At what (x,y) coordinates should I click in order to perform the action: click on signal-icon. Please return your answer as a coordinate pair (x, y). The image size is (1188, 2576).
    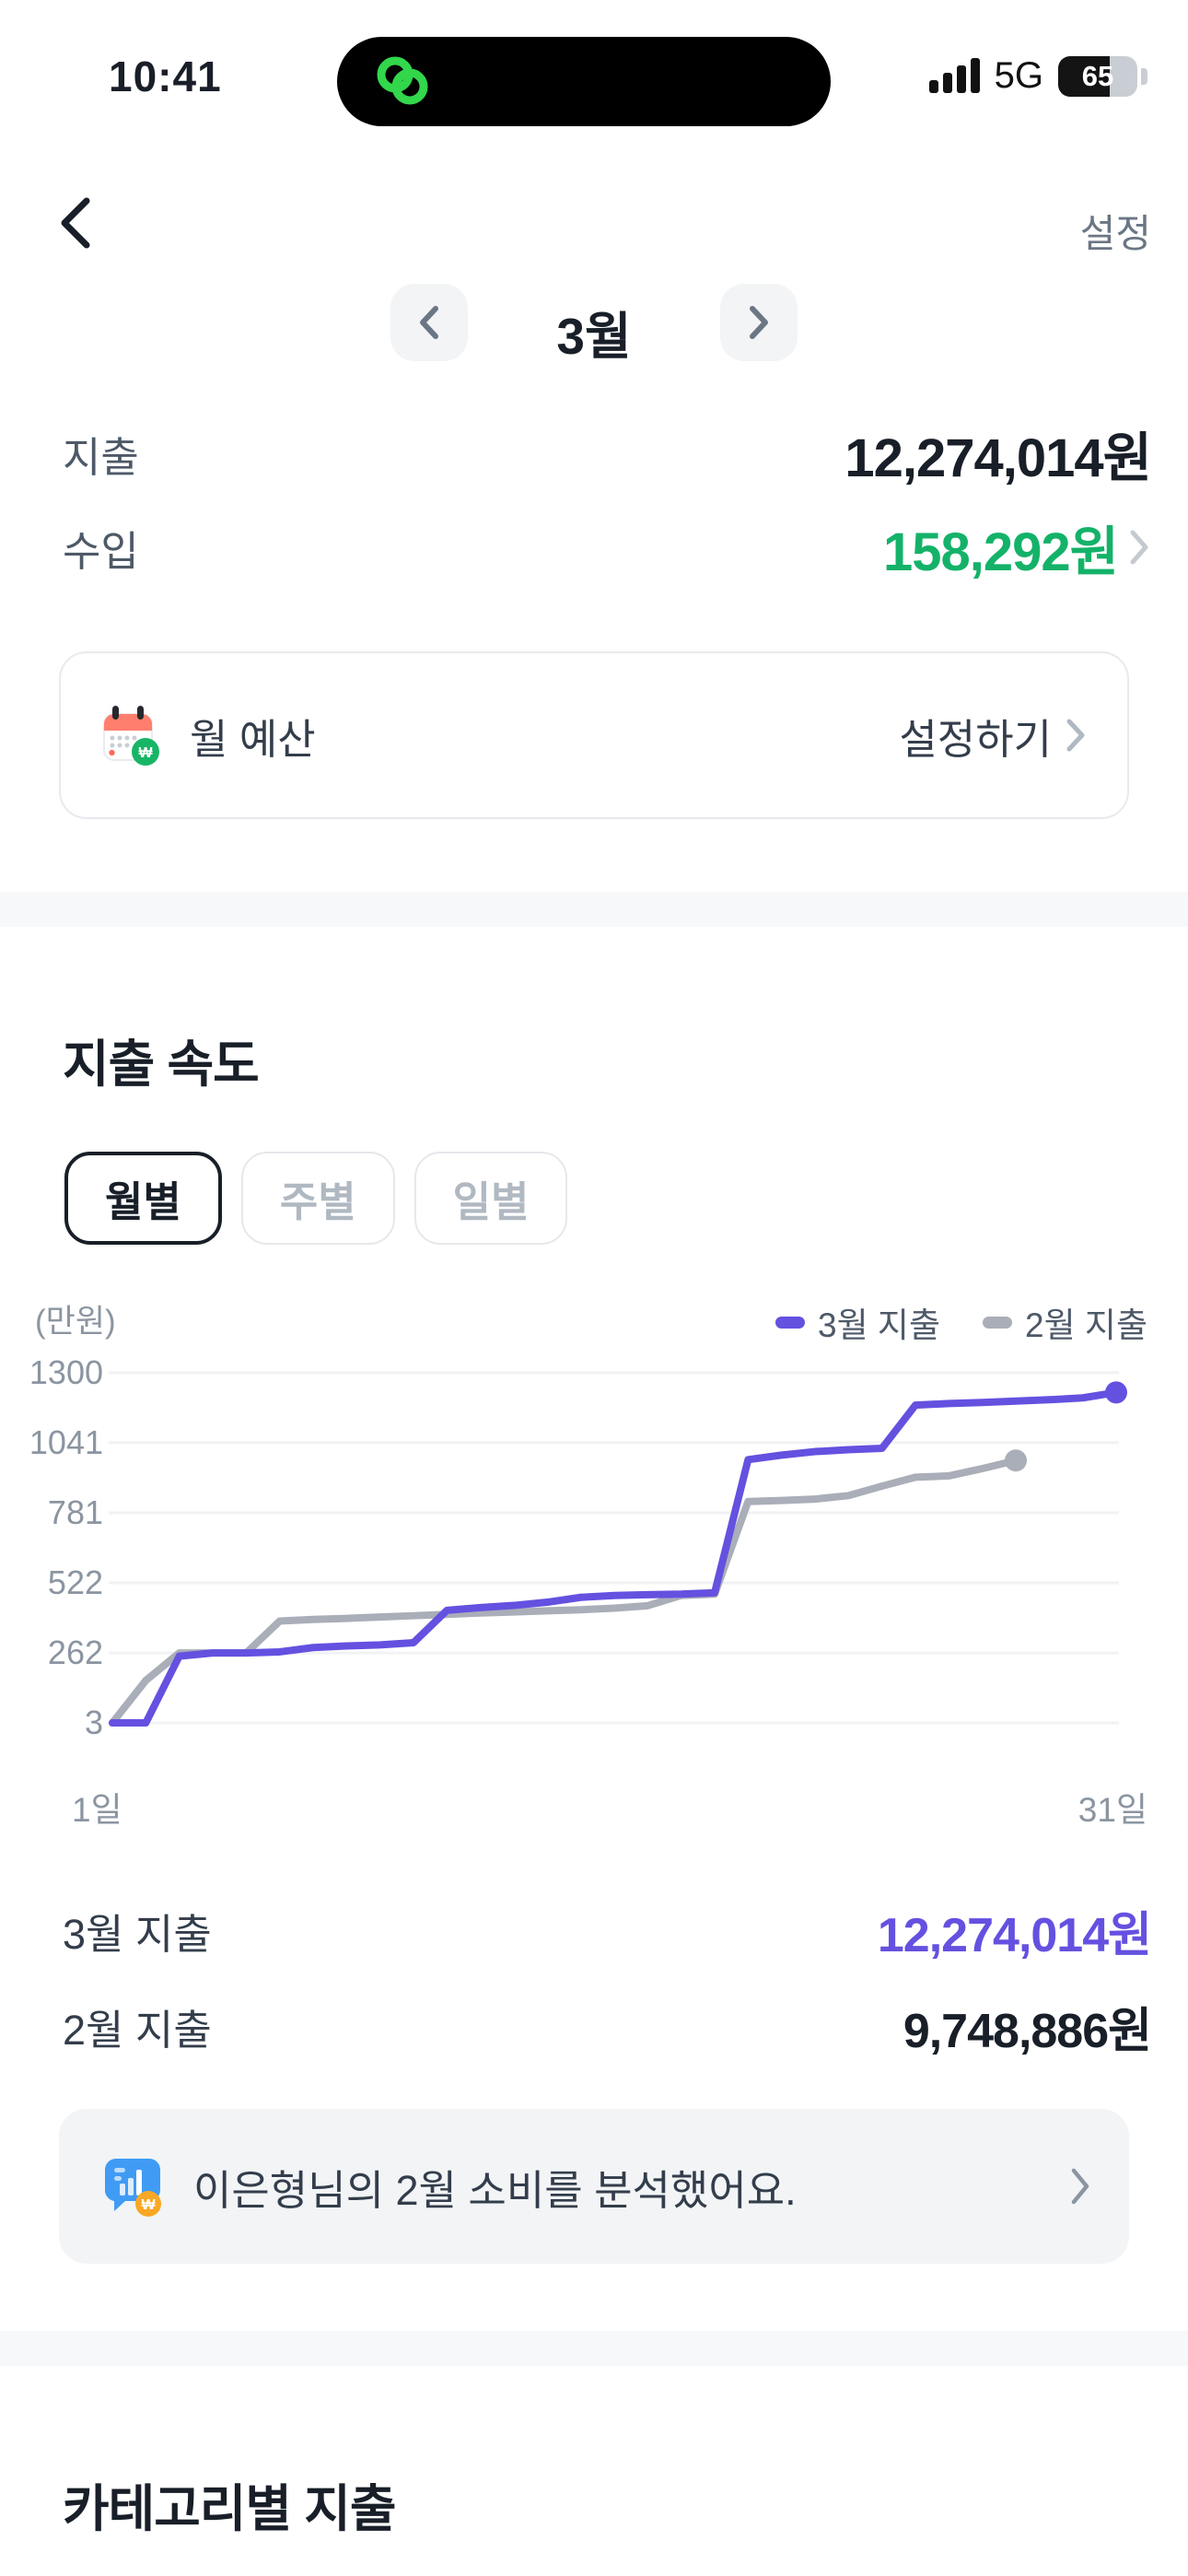
    Looking at the image, I should click on (954, 76).